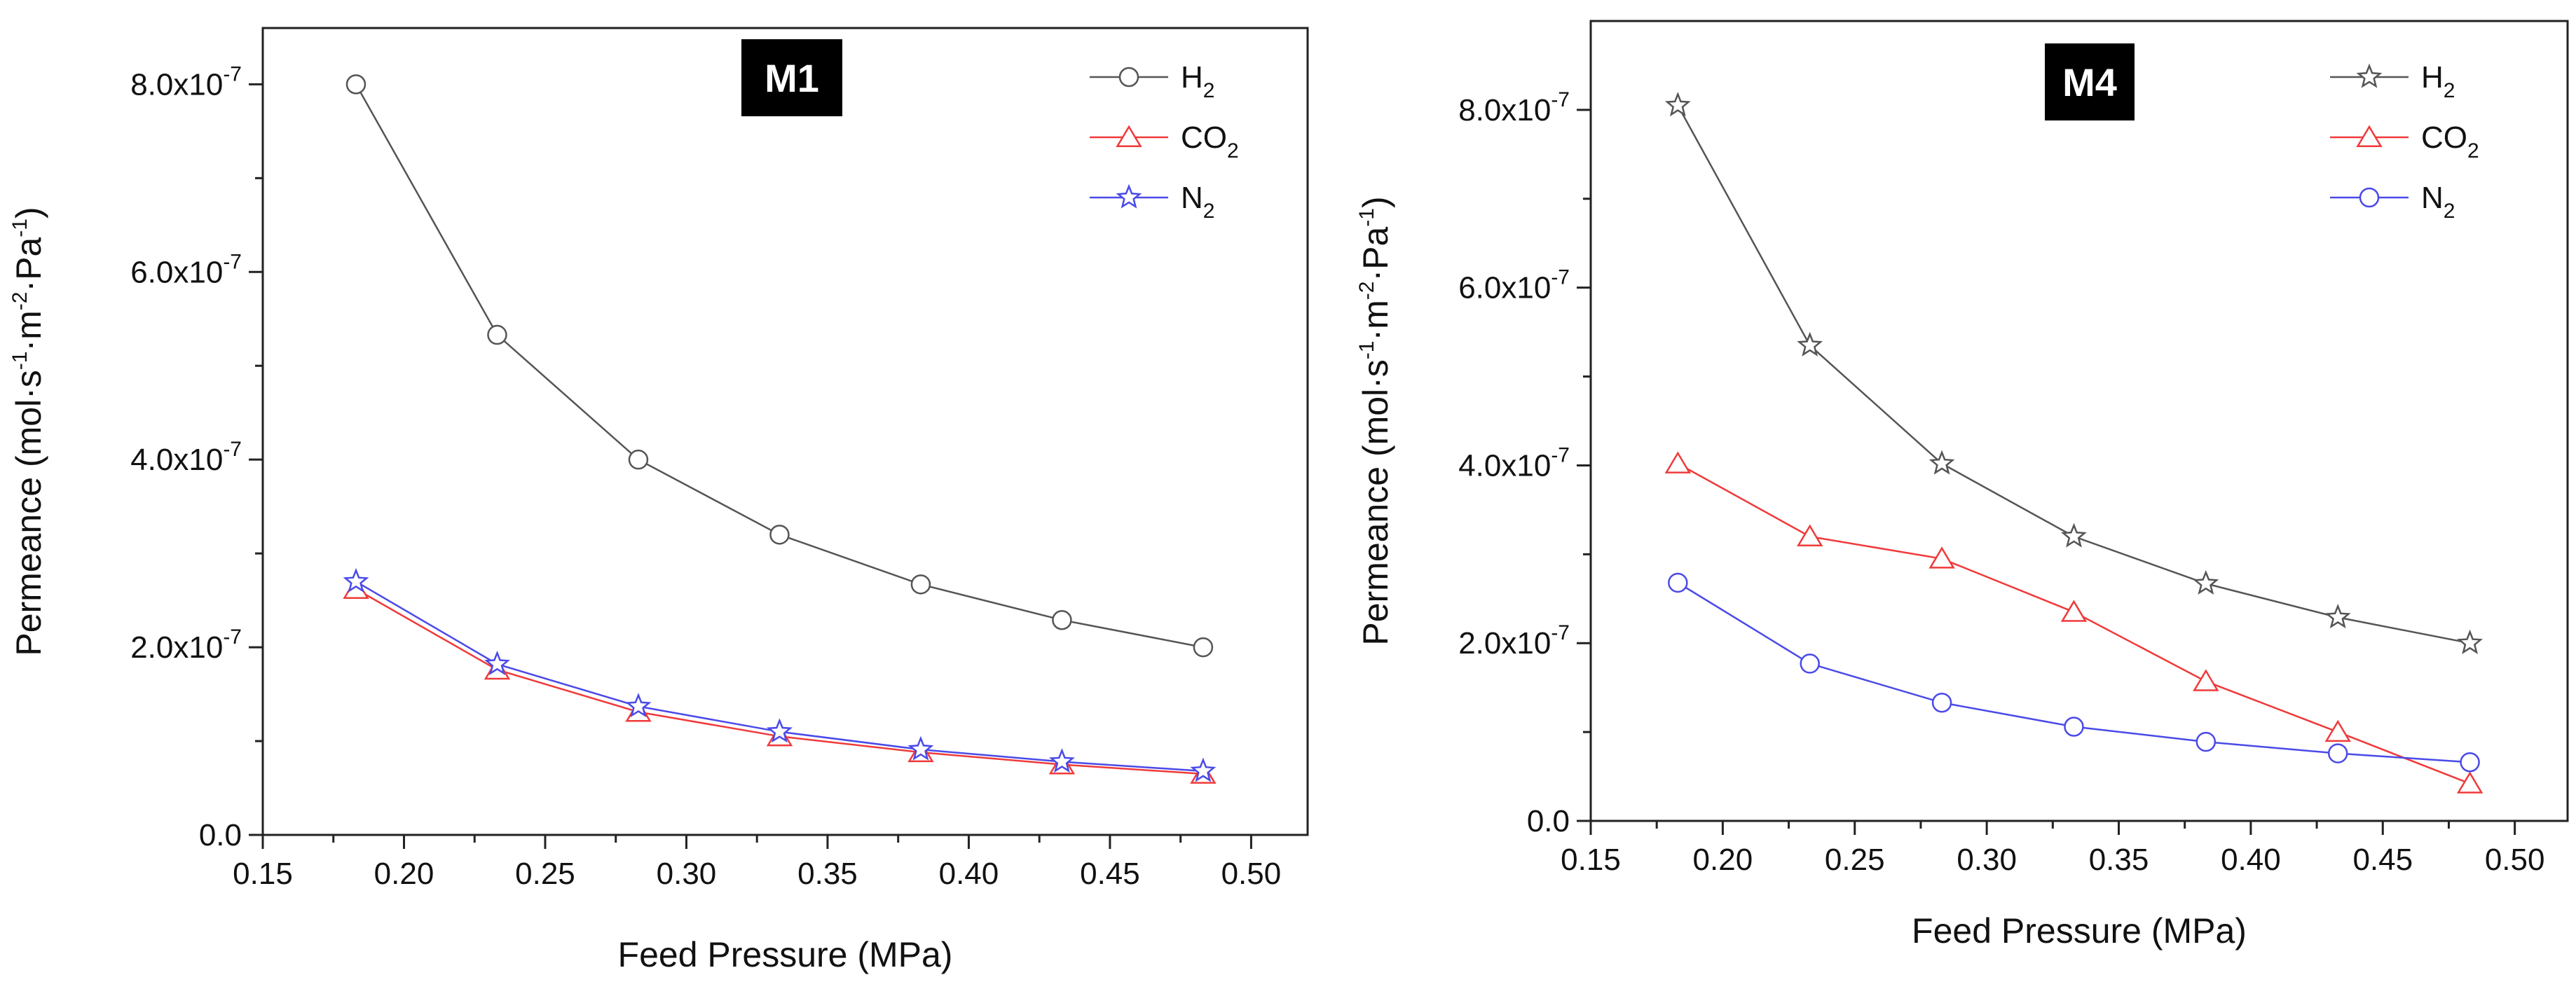 The height and width of the screenshot is (982, 2576). I want to click on legend-marker-CO2, so click(1129, 136).